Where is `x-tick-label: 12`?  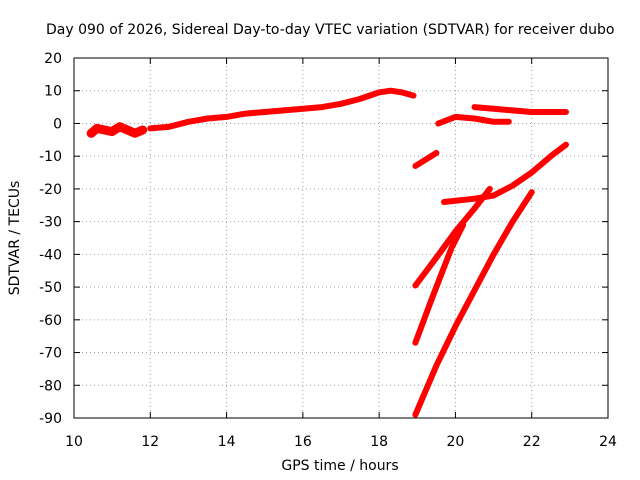 x-tick-label: 12 is located at coordinates (150, 442).